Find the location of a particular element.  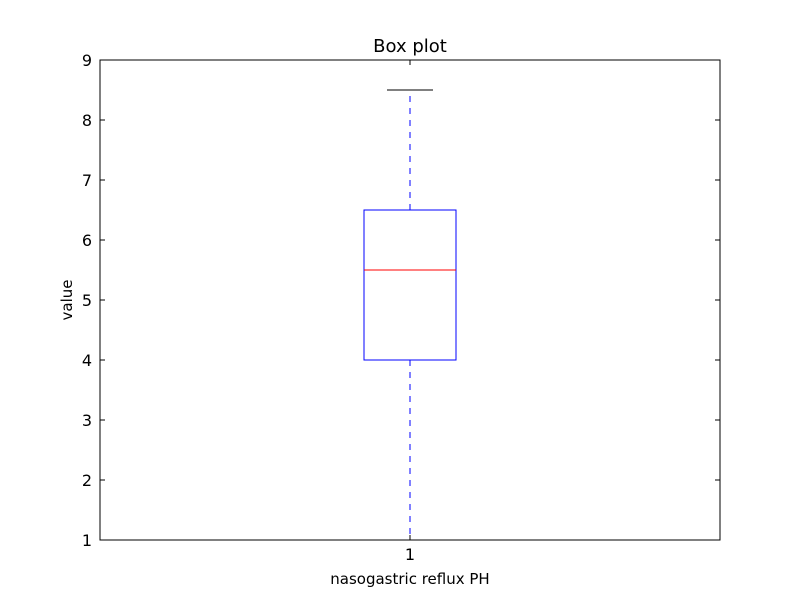

x-tick-label: 1 is located at coordinates (410, 554).